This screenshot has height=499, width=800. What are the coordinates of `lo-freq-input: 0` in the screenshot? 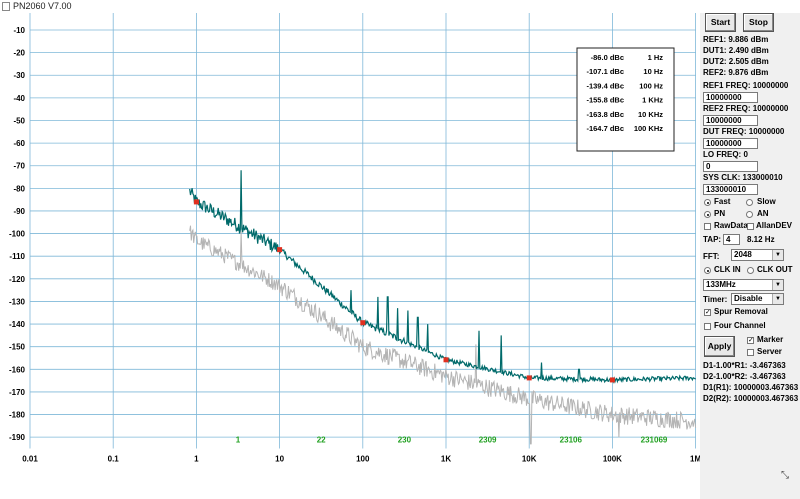 It's located at (730, 166).